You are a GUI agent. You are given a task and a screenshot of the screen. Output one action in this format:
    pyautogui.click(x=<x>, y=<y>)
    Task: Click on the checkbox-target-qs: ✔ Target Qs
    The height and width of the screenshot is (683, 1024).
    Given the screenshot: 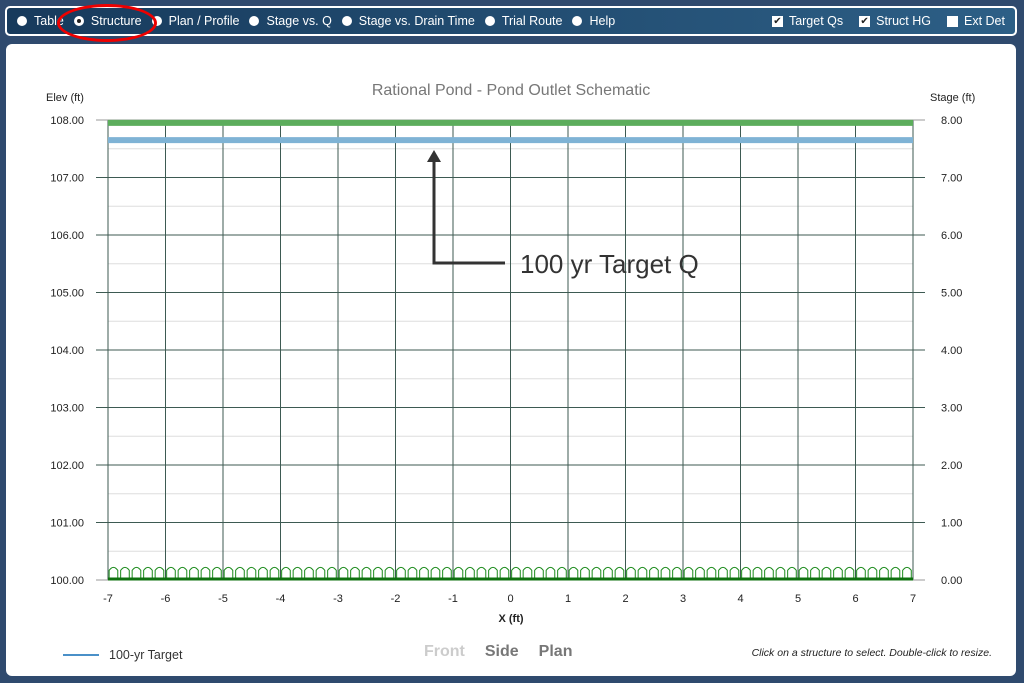 What is the action you would take?
    pyautogui.click(x=807, y=21)
    